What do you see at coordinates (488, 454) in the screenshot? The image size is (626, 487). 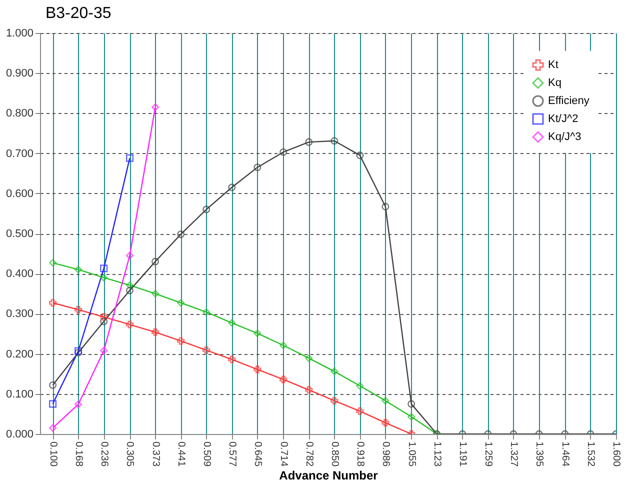 I see `x-tick-label: 1.259` at bounding box center [488, 454].